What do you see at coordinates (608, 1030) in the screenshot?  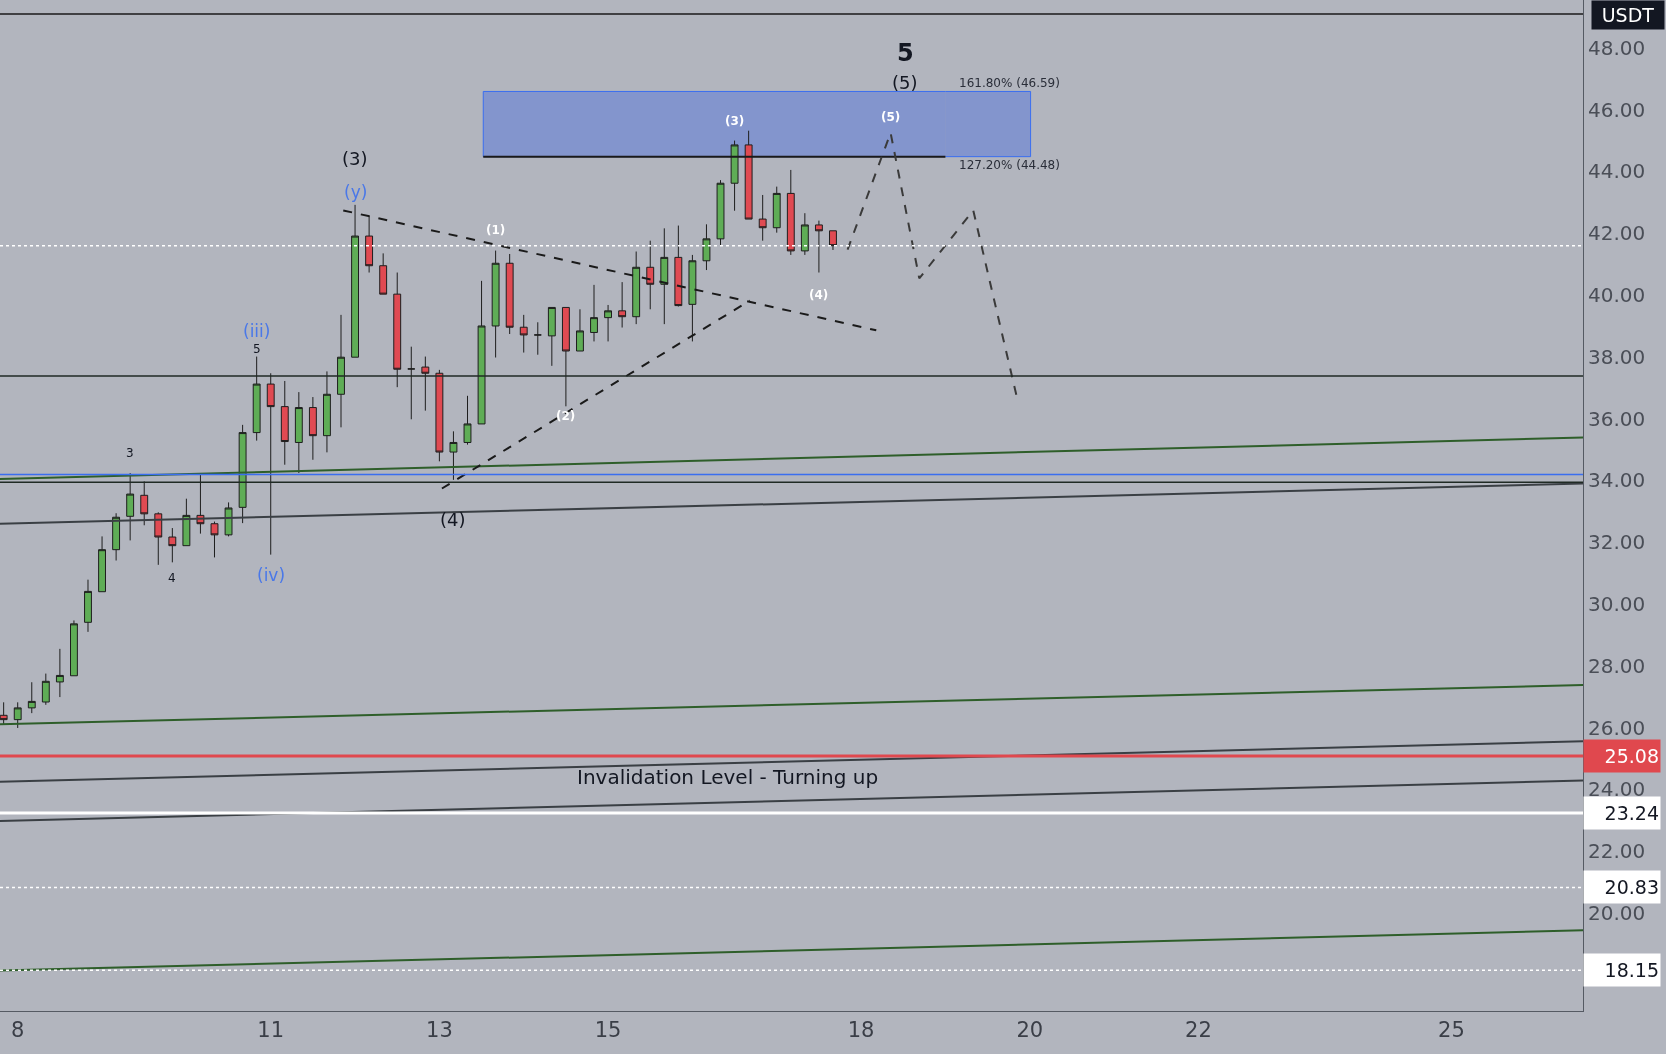 I see `x-tick-label: 15` at bounding box center [608, 1030].